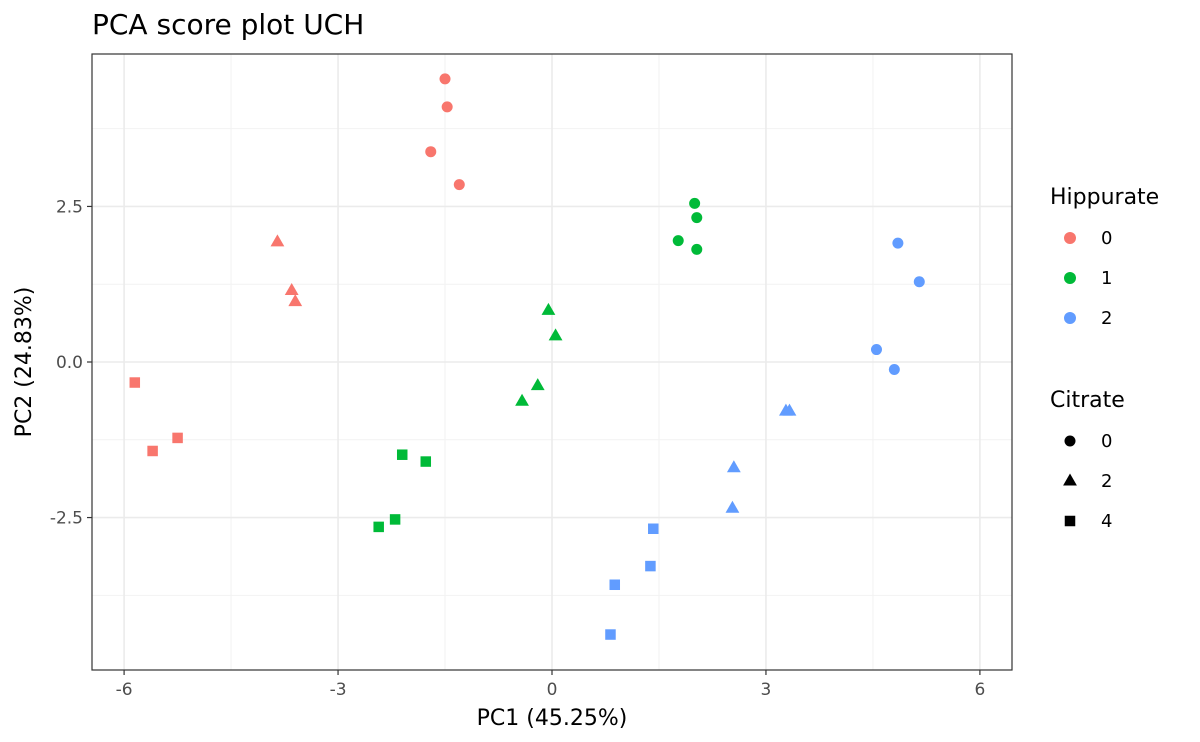  I want to click on x-axis-label: PC1 (45.25%), so click(552, 718).